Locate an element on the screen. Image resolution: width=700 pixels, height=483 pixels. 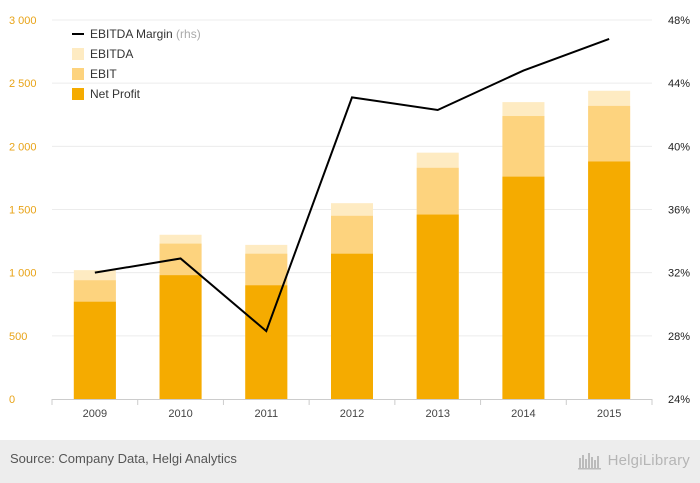
x-tick-label: 2012 is located at coordinates (352, 414).